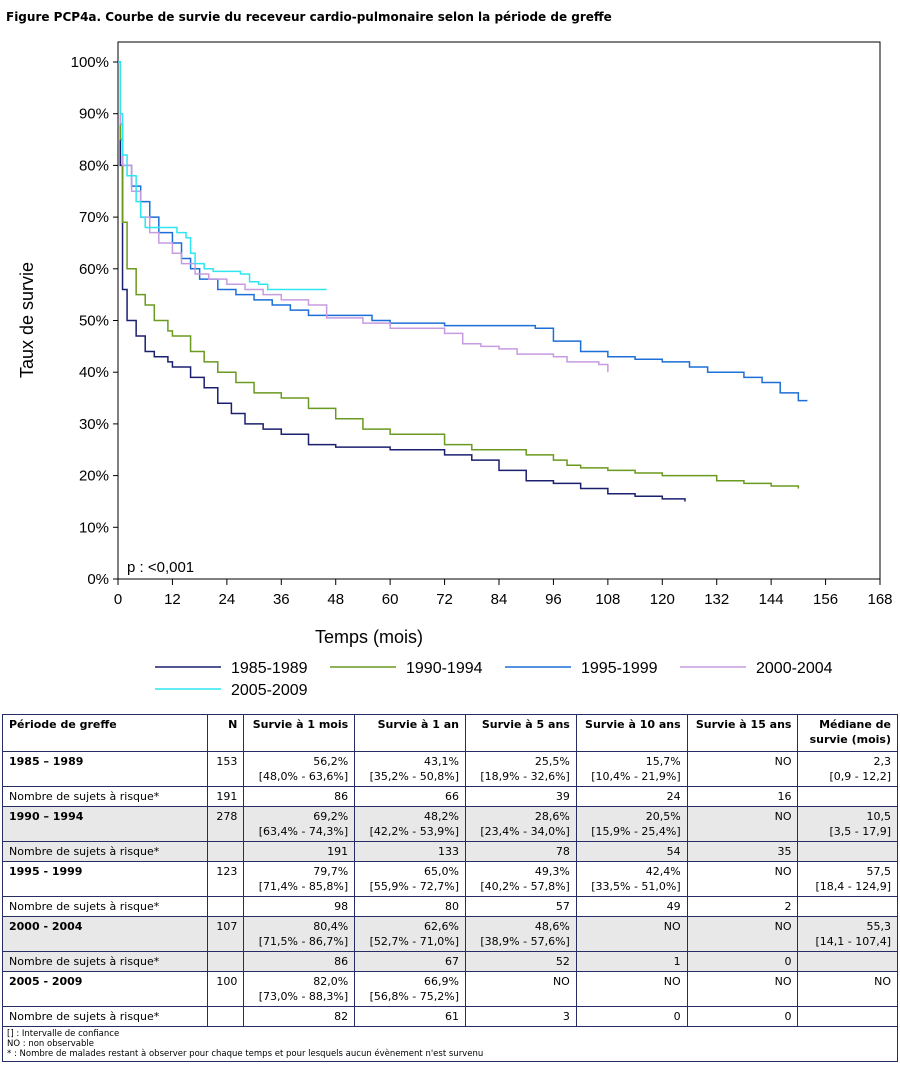 This screenshot has width=900, height=1069. Describe the element at coordinates (410, 1016) in the screenshot. I see `risk-cell: 61` at that location.